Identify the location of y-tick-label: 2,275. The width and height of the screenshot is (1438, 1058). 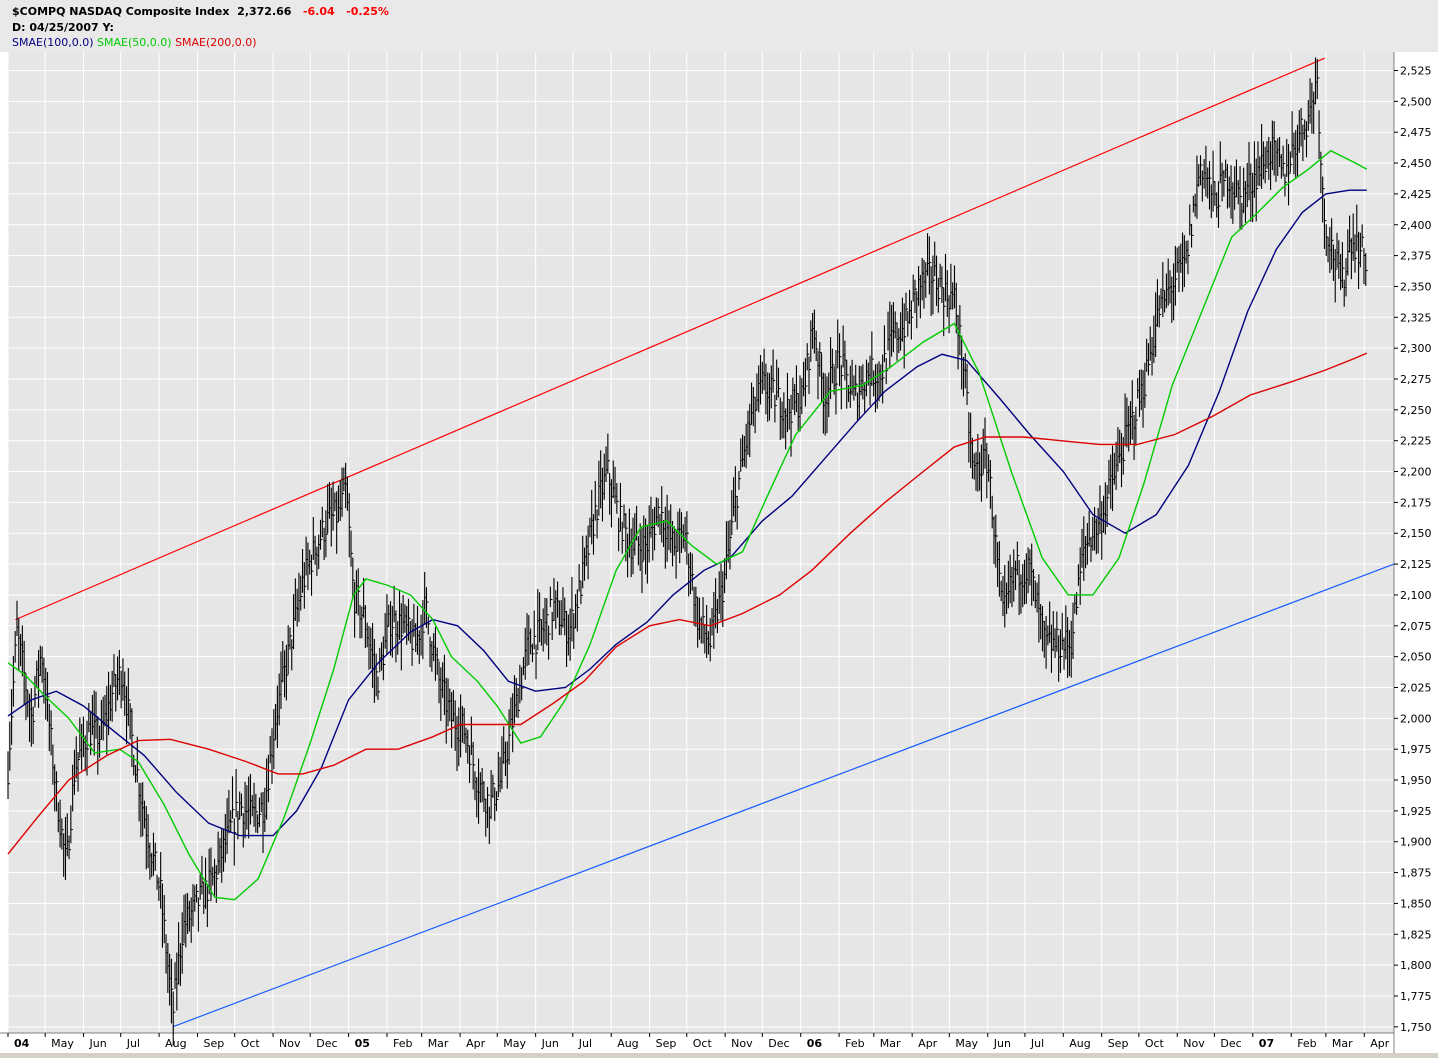
(1416, 379).